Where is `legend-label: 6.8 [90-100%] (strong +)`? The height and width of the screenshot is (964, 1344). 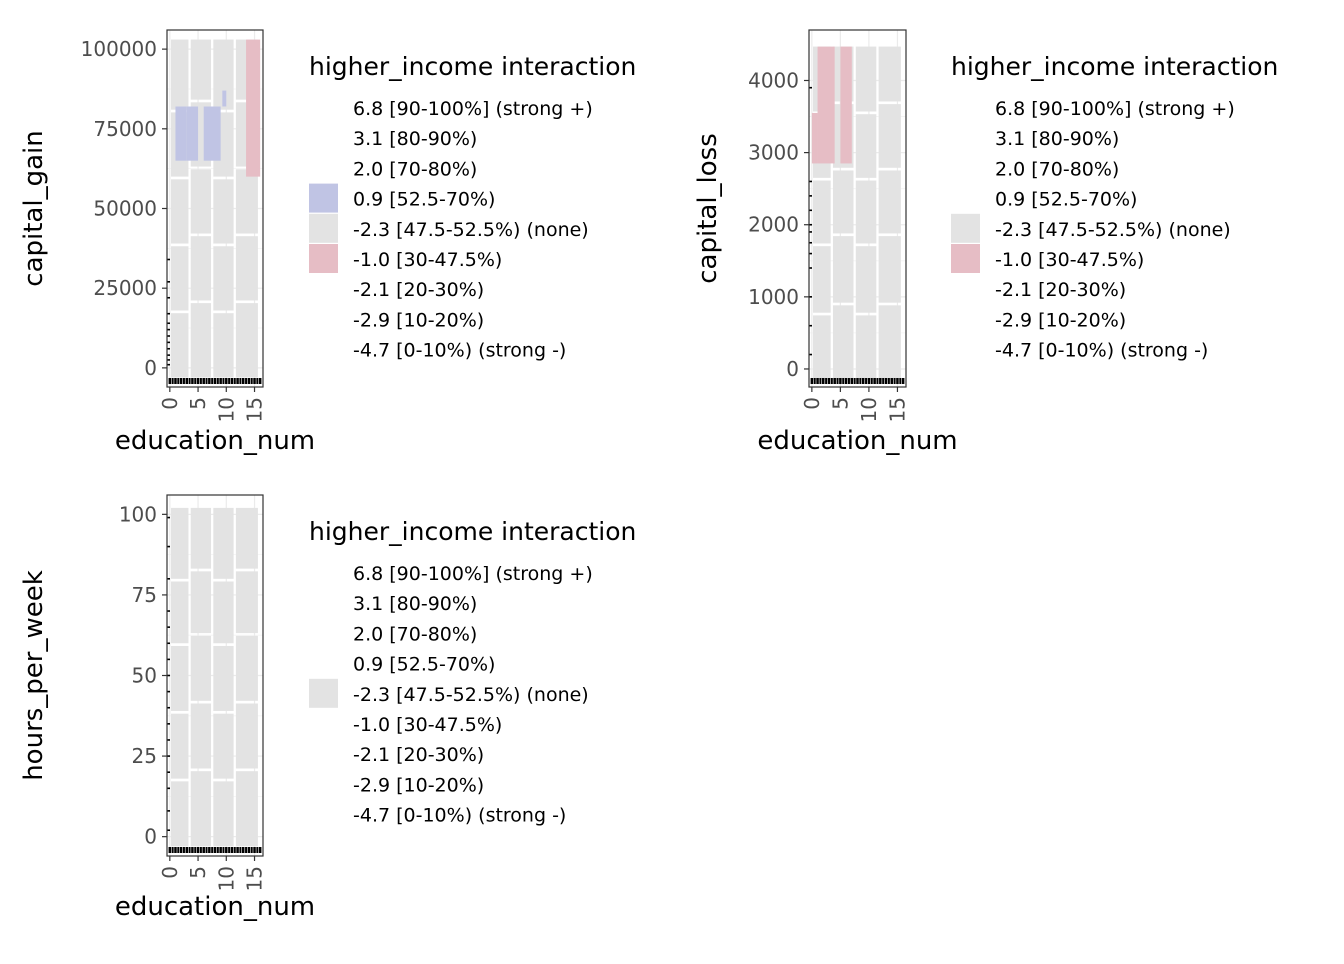
legend-label: 6.8 [90-100%] (strong +) is located at coordinates (473, 574).